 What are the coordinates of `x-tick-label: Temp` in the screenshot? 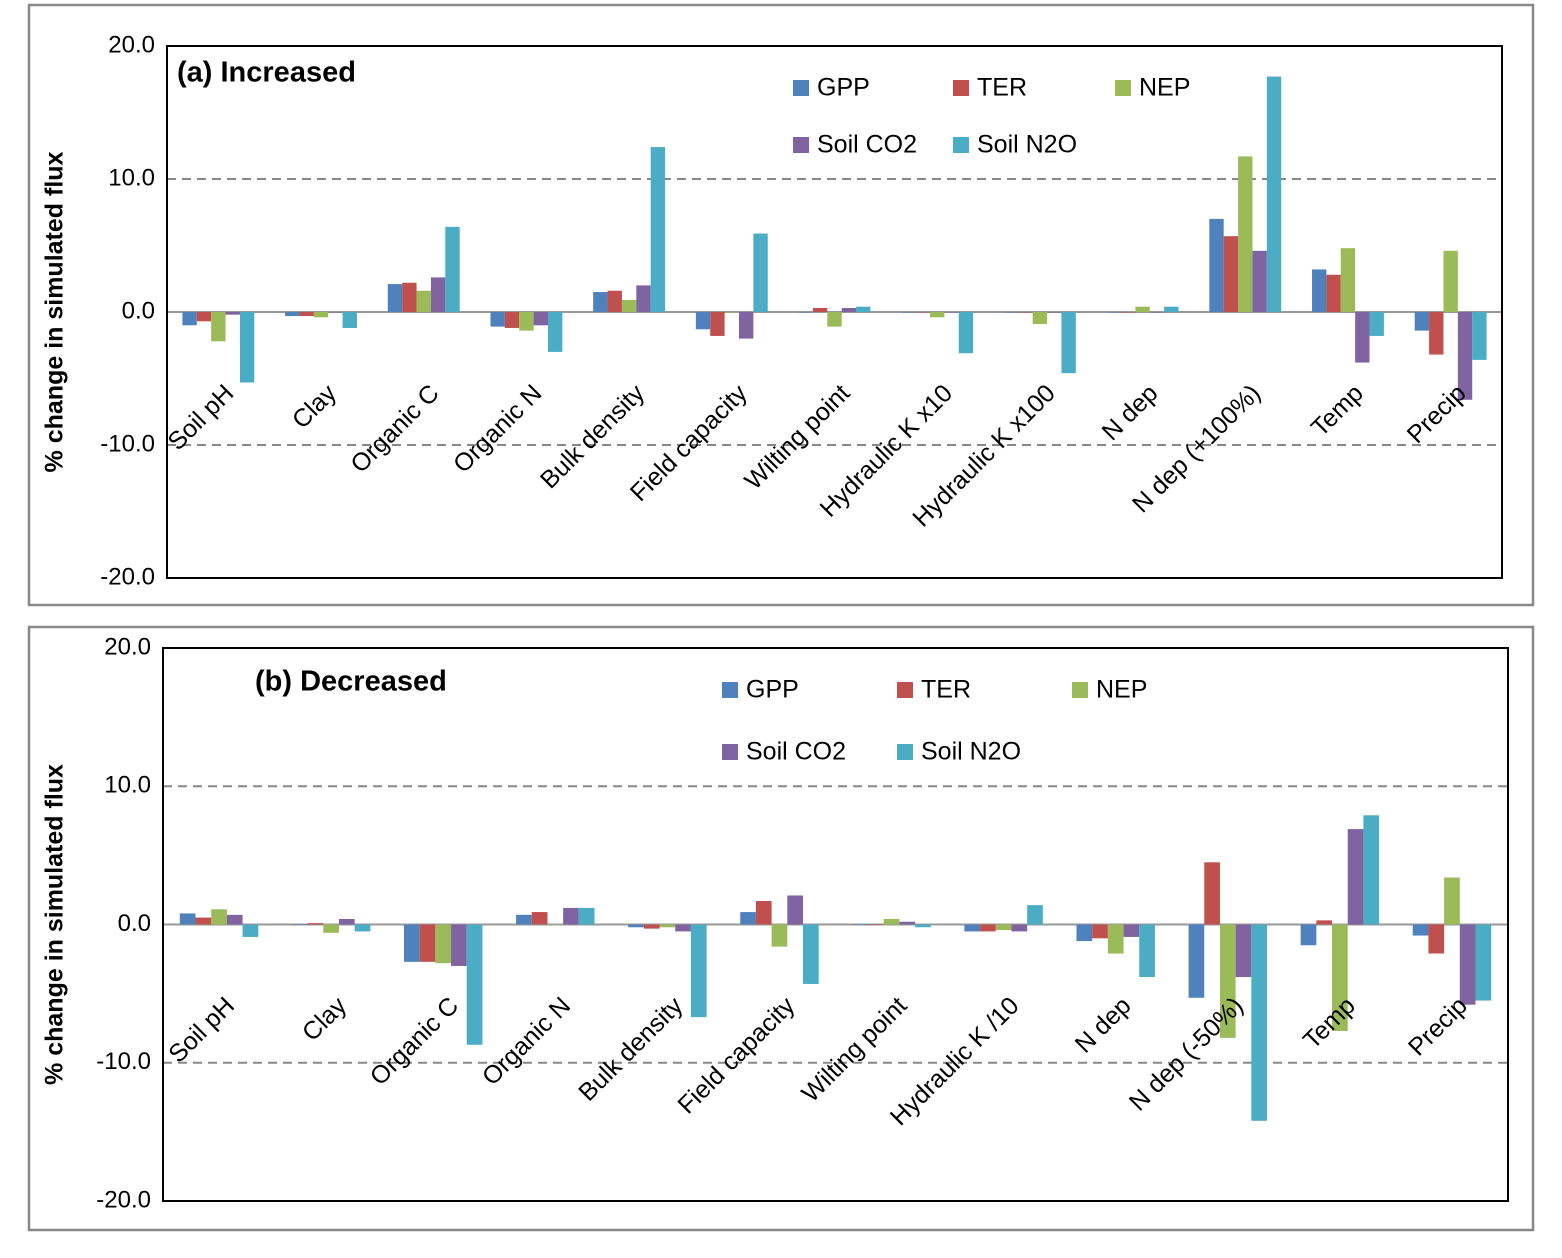 It's located at (1329, 1023).